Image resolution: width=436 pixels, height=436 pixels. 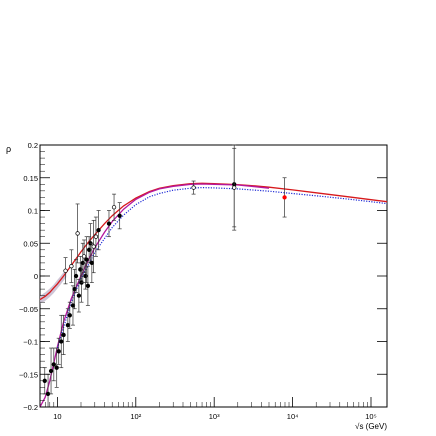 What do you see at coordinates (293, 416) in the screenshot?
I see `x-tick-label: 10⁴` at bounding box center [293, 416].